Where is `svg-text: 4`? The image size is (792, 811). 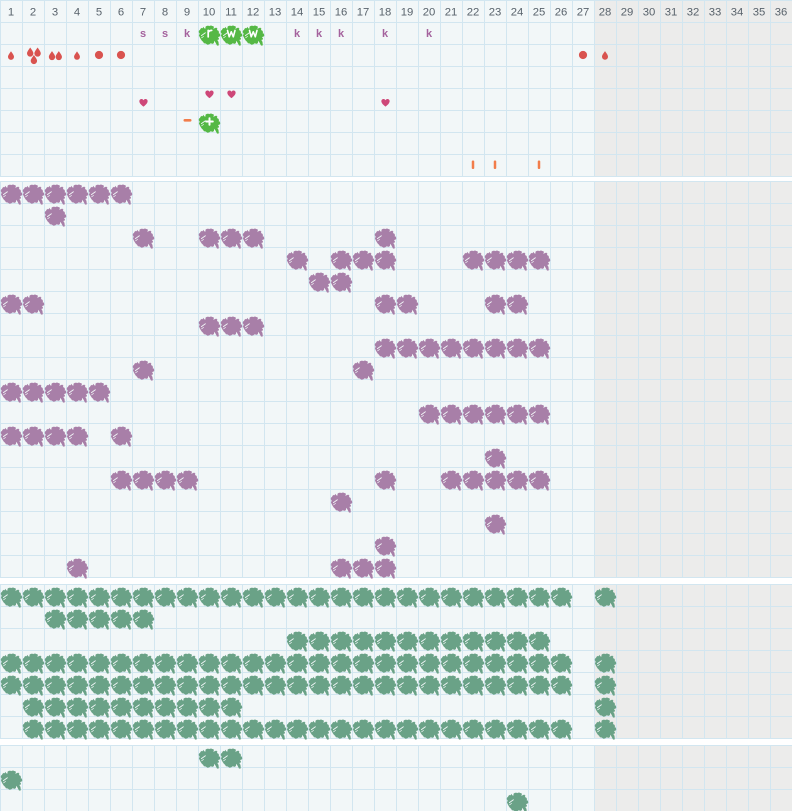
svg-text: 4 is located at coordinates (77, 13).